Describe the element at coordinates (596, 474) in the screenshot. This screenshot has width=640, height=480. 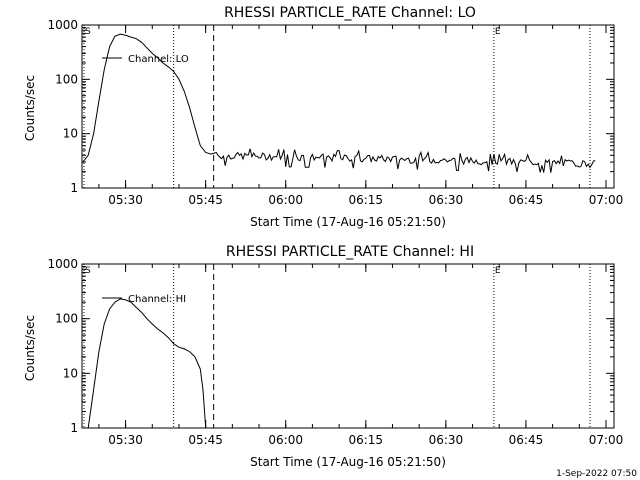
I see `footer-date: 1-Sep-2022 07:50` at that location.